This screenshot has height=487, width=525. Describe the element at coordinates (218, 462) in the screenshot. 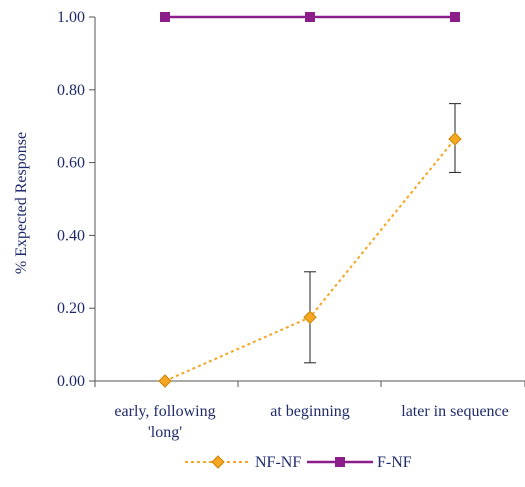

I see `legend-marker-nf-nf` at that location.